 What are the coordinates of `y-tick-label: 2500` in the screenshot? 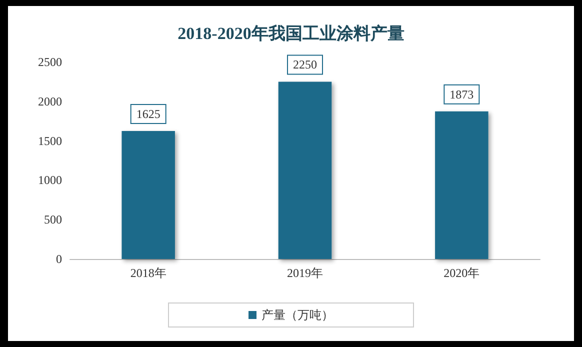 It's located at (50, 62).